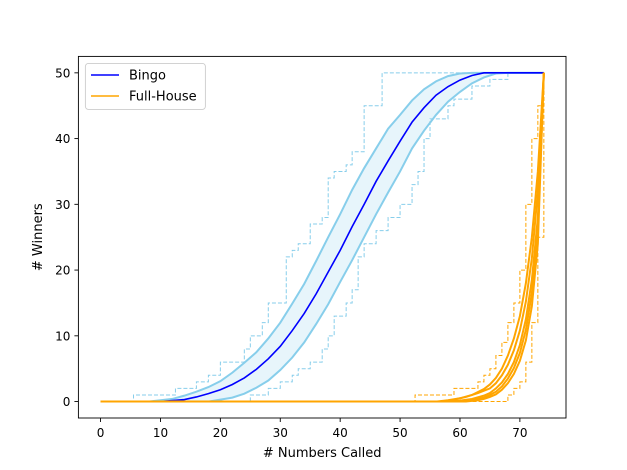  Describe the element at coordinates (145, 86) in the screenshot. I see `legend: Bingo Full-House` at that location.